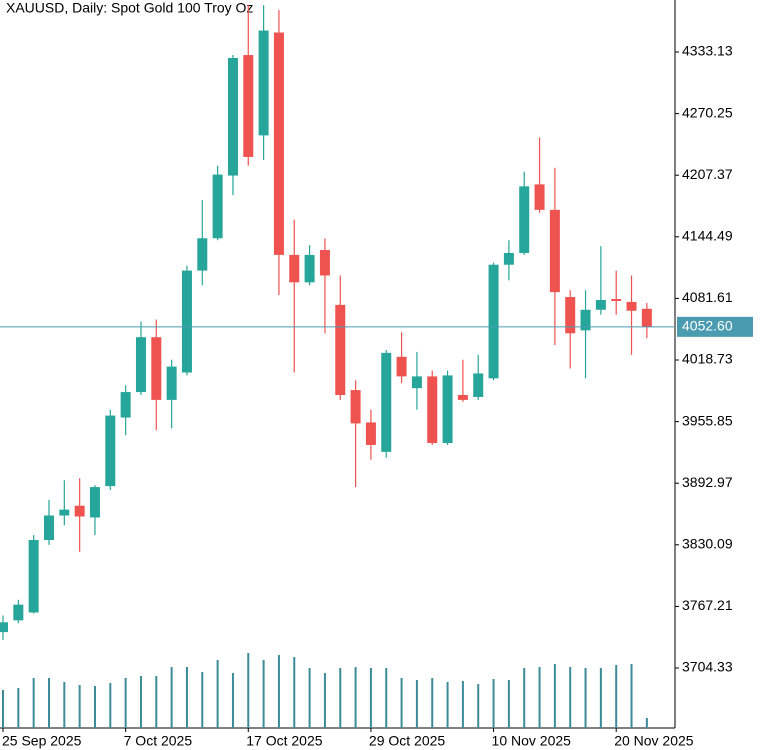  What do you see at coordinates (707, 359) in the screenshot?
I see `y-tick-label: 4018.73` at bounding box center [707, 359].